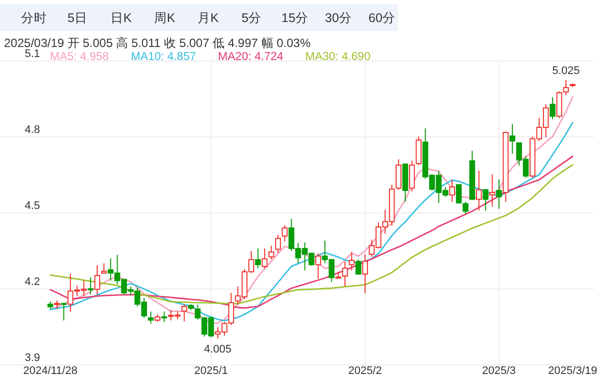 The height and width of the screenshot is (378, 600). What do you see at coordinates (32, 130) in the screenshot?
I see `y-tick-label: 4.8` at bounding box center [32, 130].